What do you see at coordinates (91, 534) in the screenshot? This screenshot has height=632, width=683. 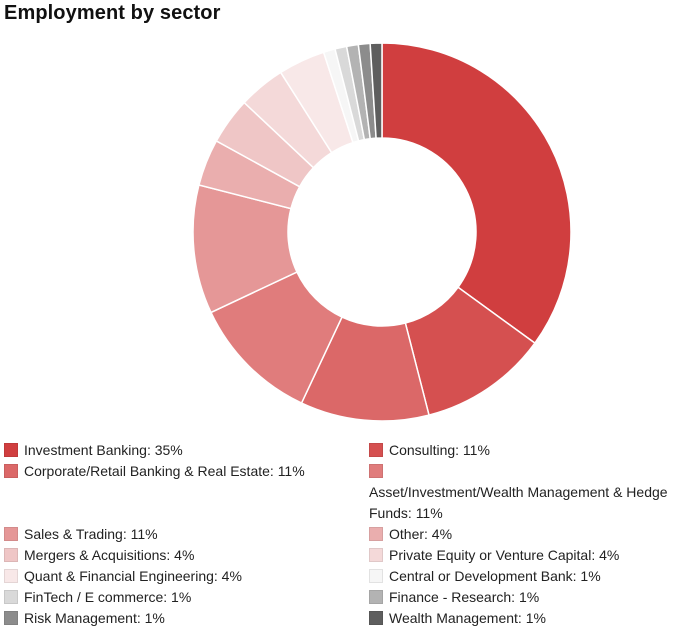 I see `legend-label: Sales & Trading: 11%` at bounding box center [91, 534].